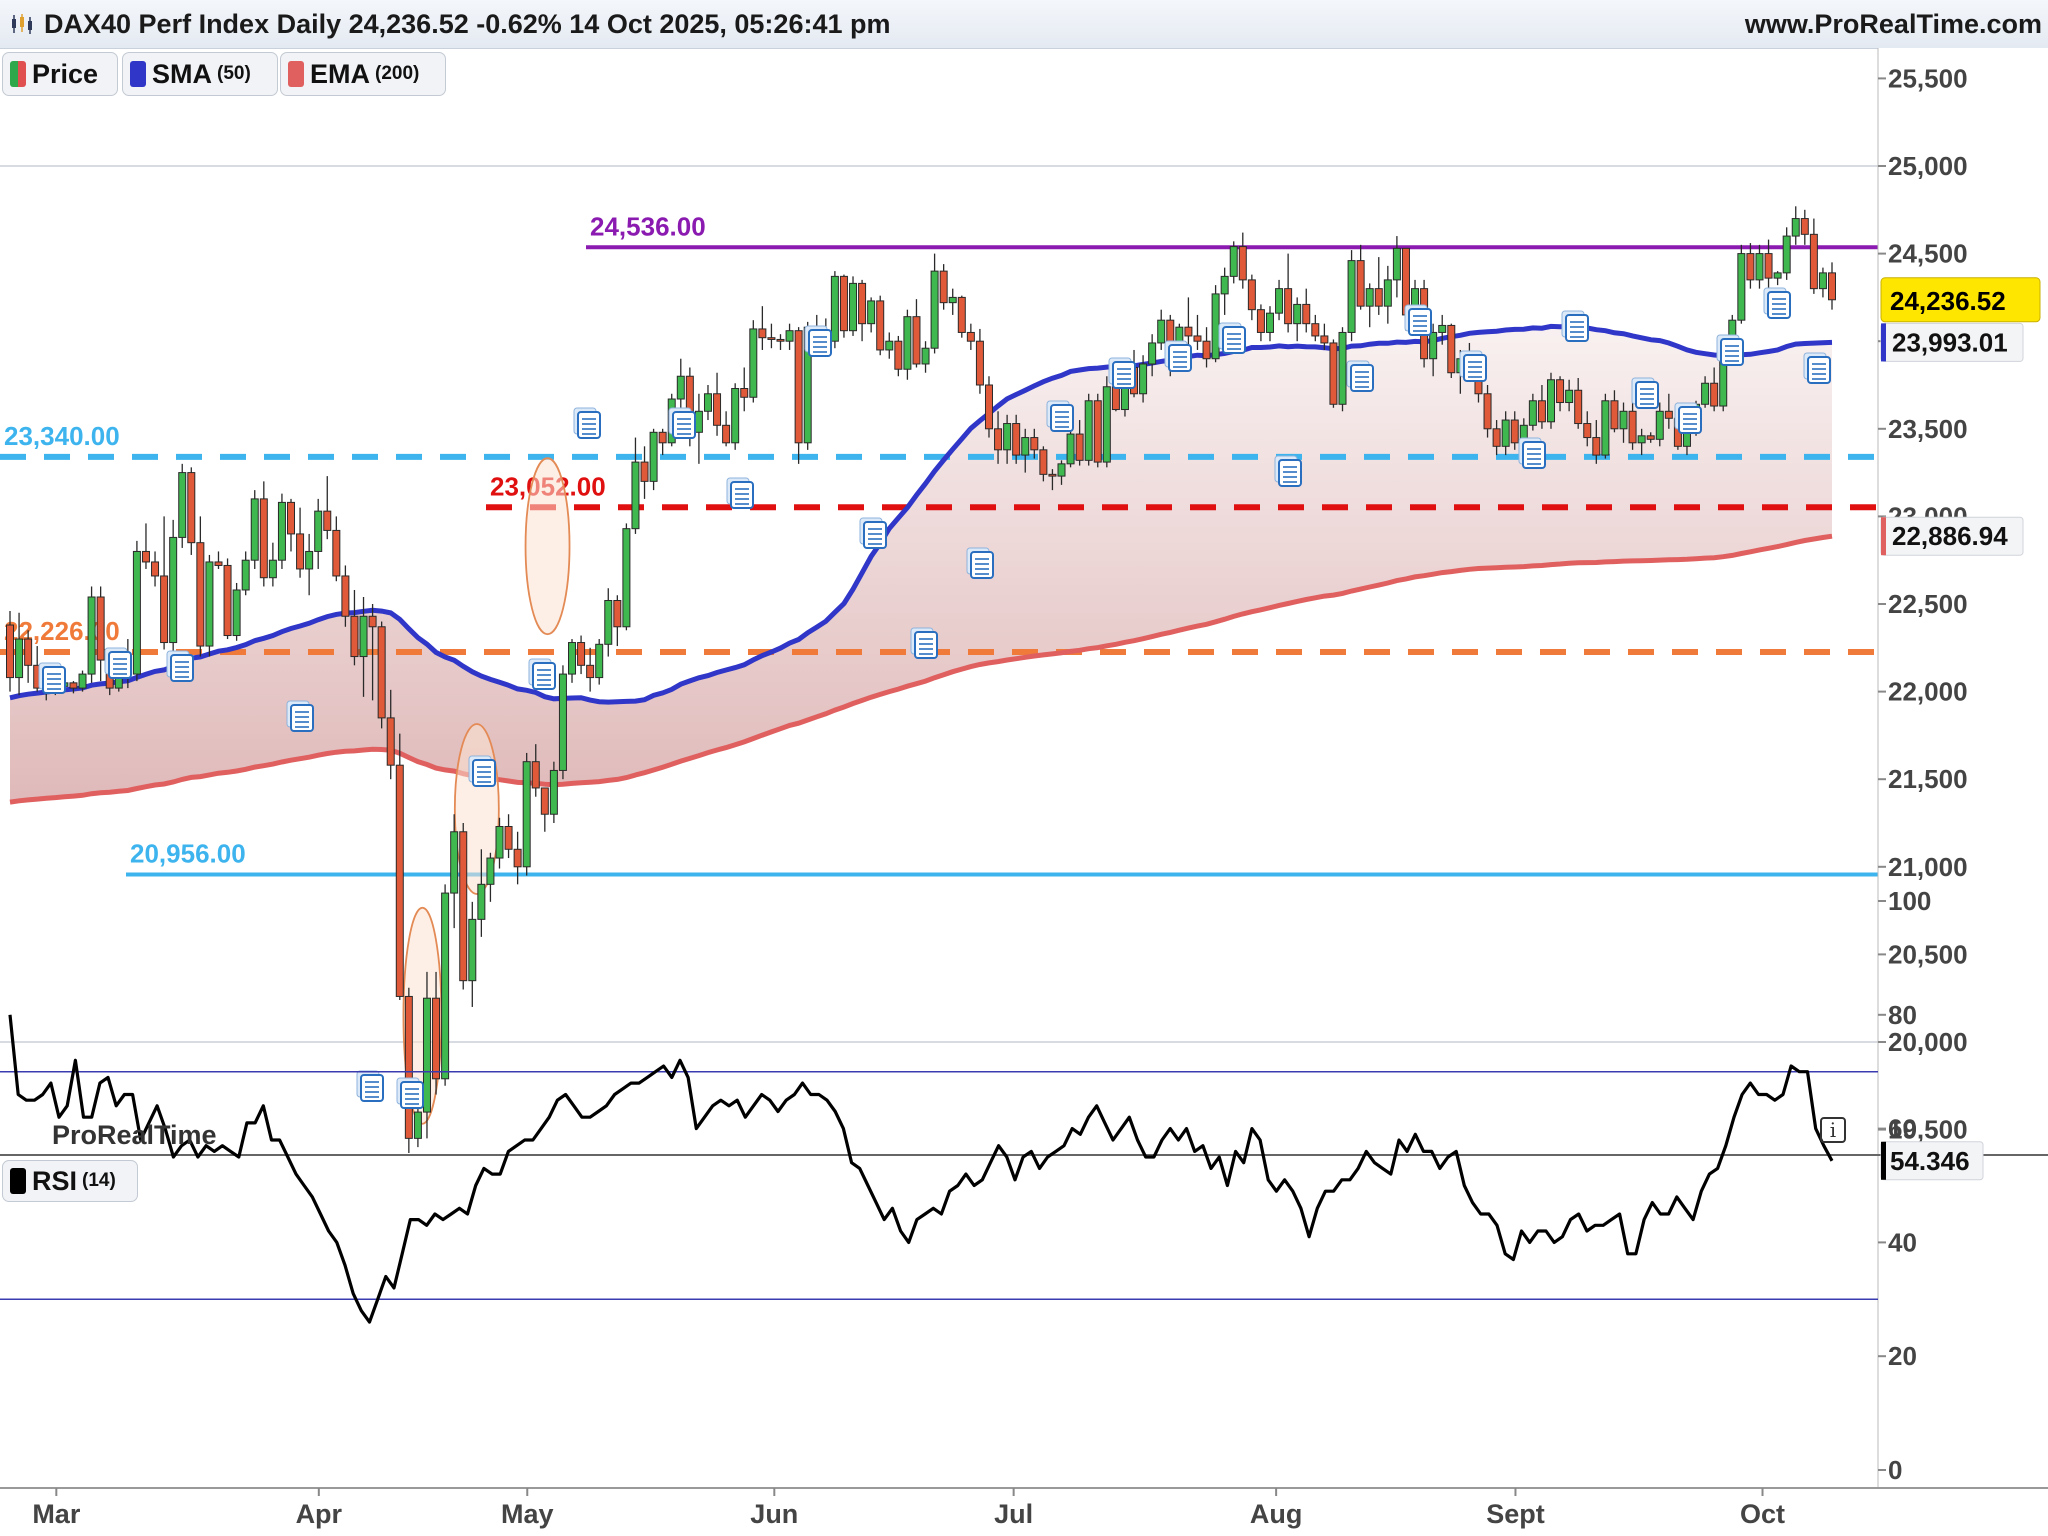  What do you see at coordinates (547, 546) in the screenshot?
I see `annotation-ellipse` at bounding box center [547, 546].